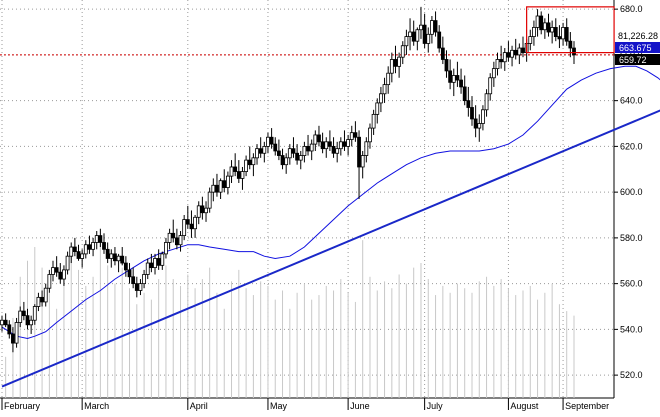 The width and height of the screenshot is (660, 417). I want to click on y-tick-label: 560.0, so click(631, 284).